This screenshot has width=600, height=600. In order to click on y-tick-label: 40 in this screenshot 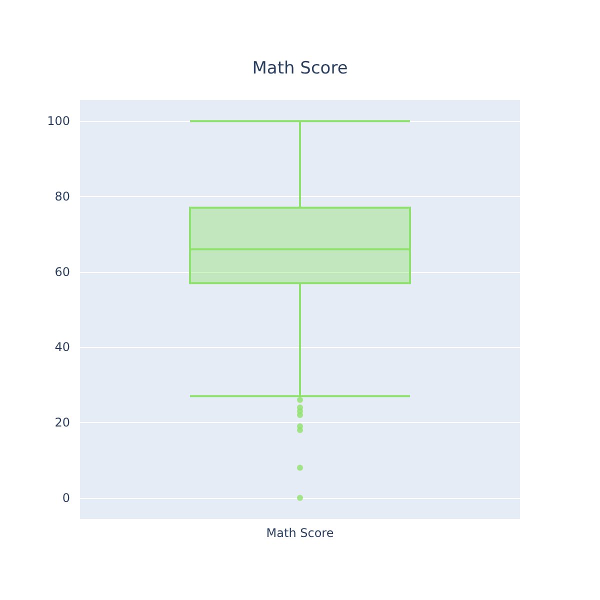, I will do `click(62, 347)`.